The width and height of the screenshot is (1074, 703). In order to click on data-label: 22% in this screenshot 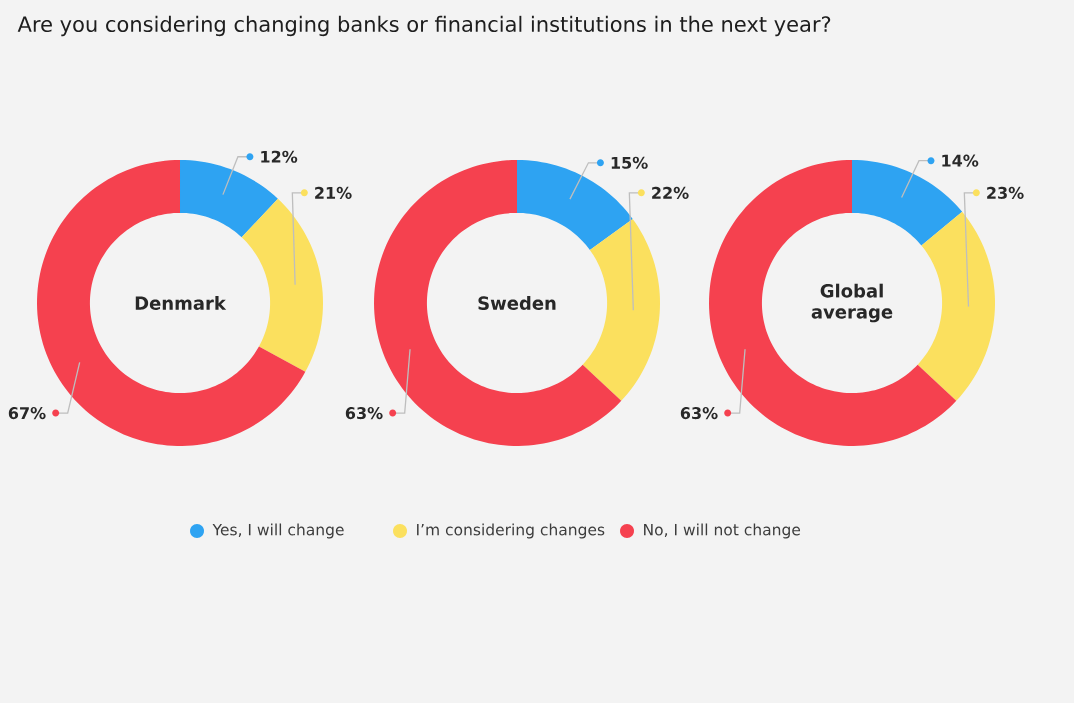, I will do `click(670, 192)`.